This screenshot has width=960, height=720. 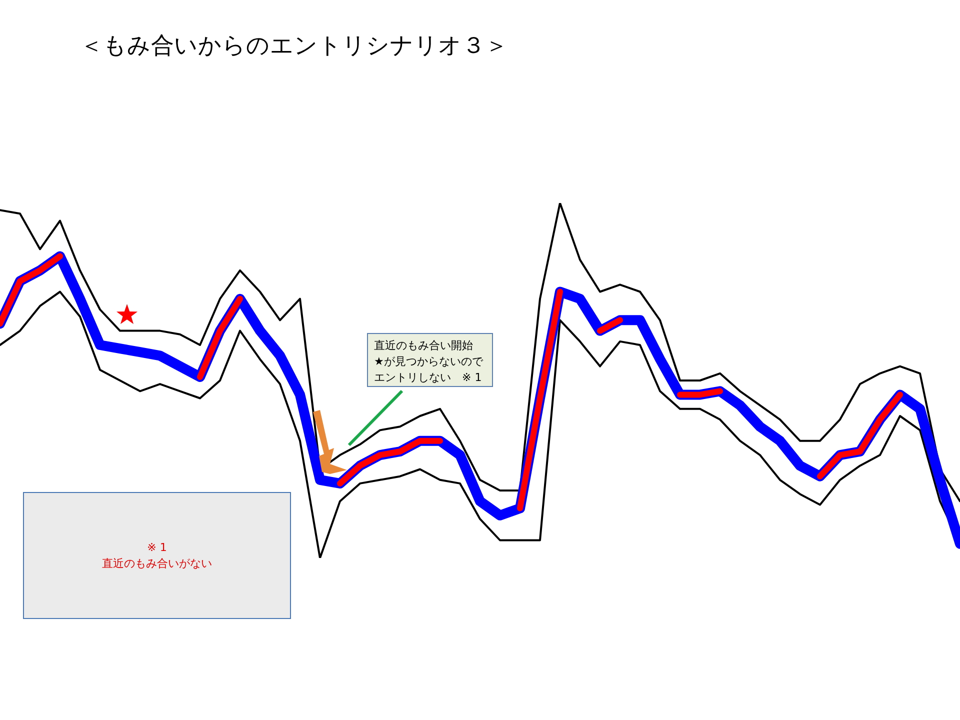 I want to click on note-box: 直近のもみ合い開始 ★が見つからないので エントリしない ※ 1, so click(x=430, y=360).